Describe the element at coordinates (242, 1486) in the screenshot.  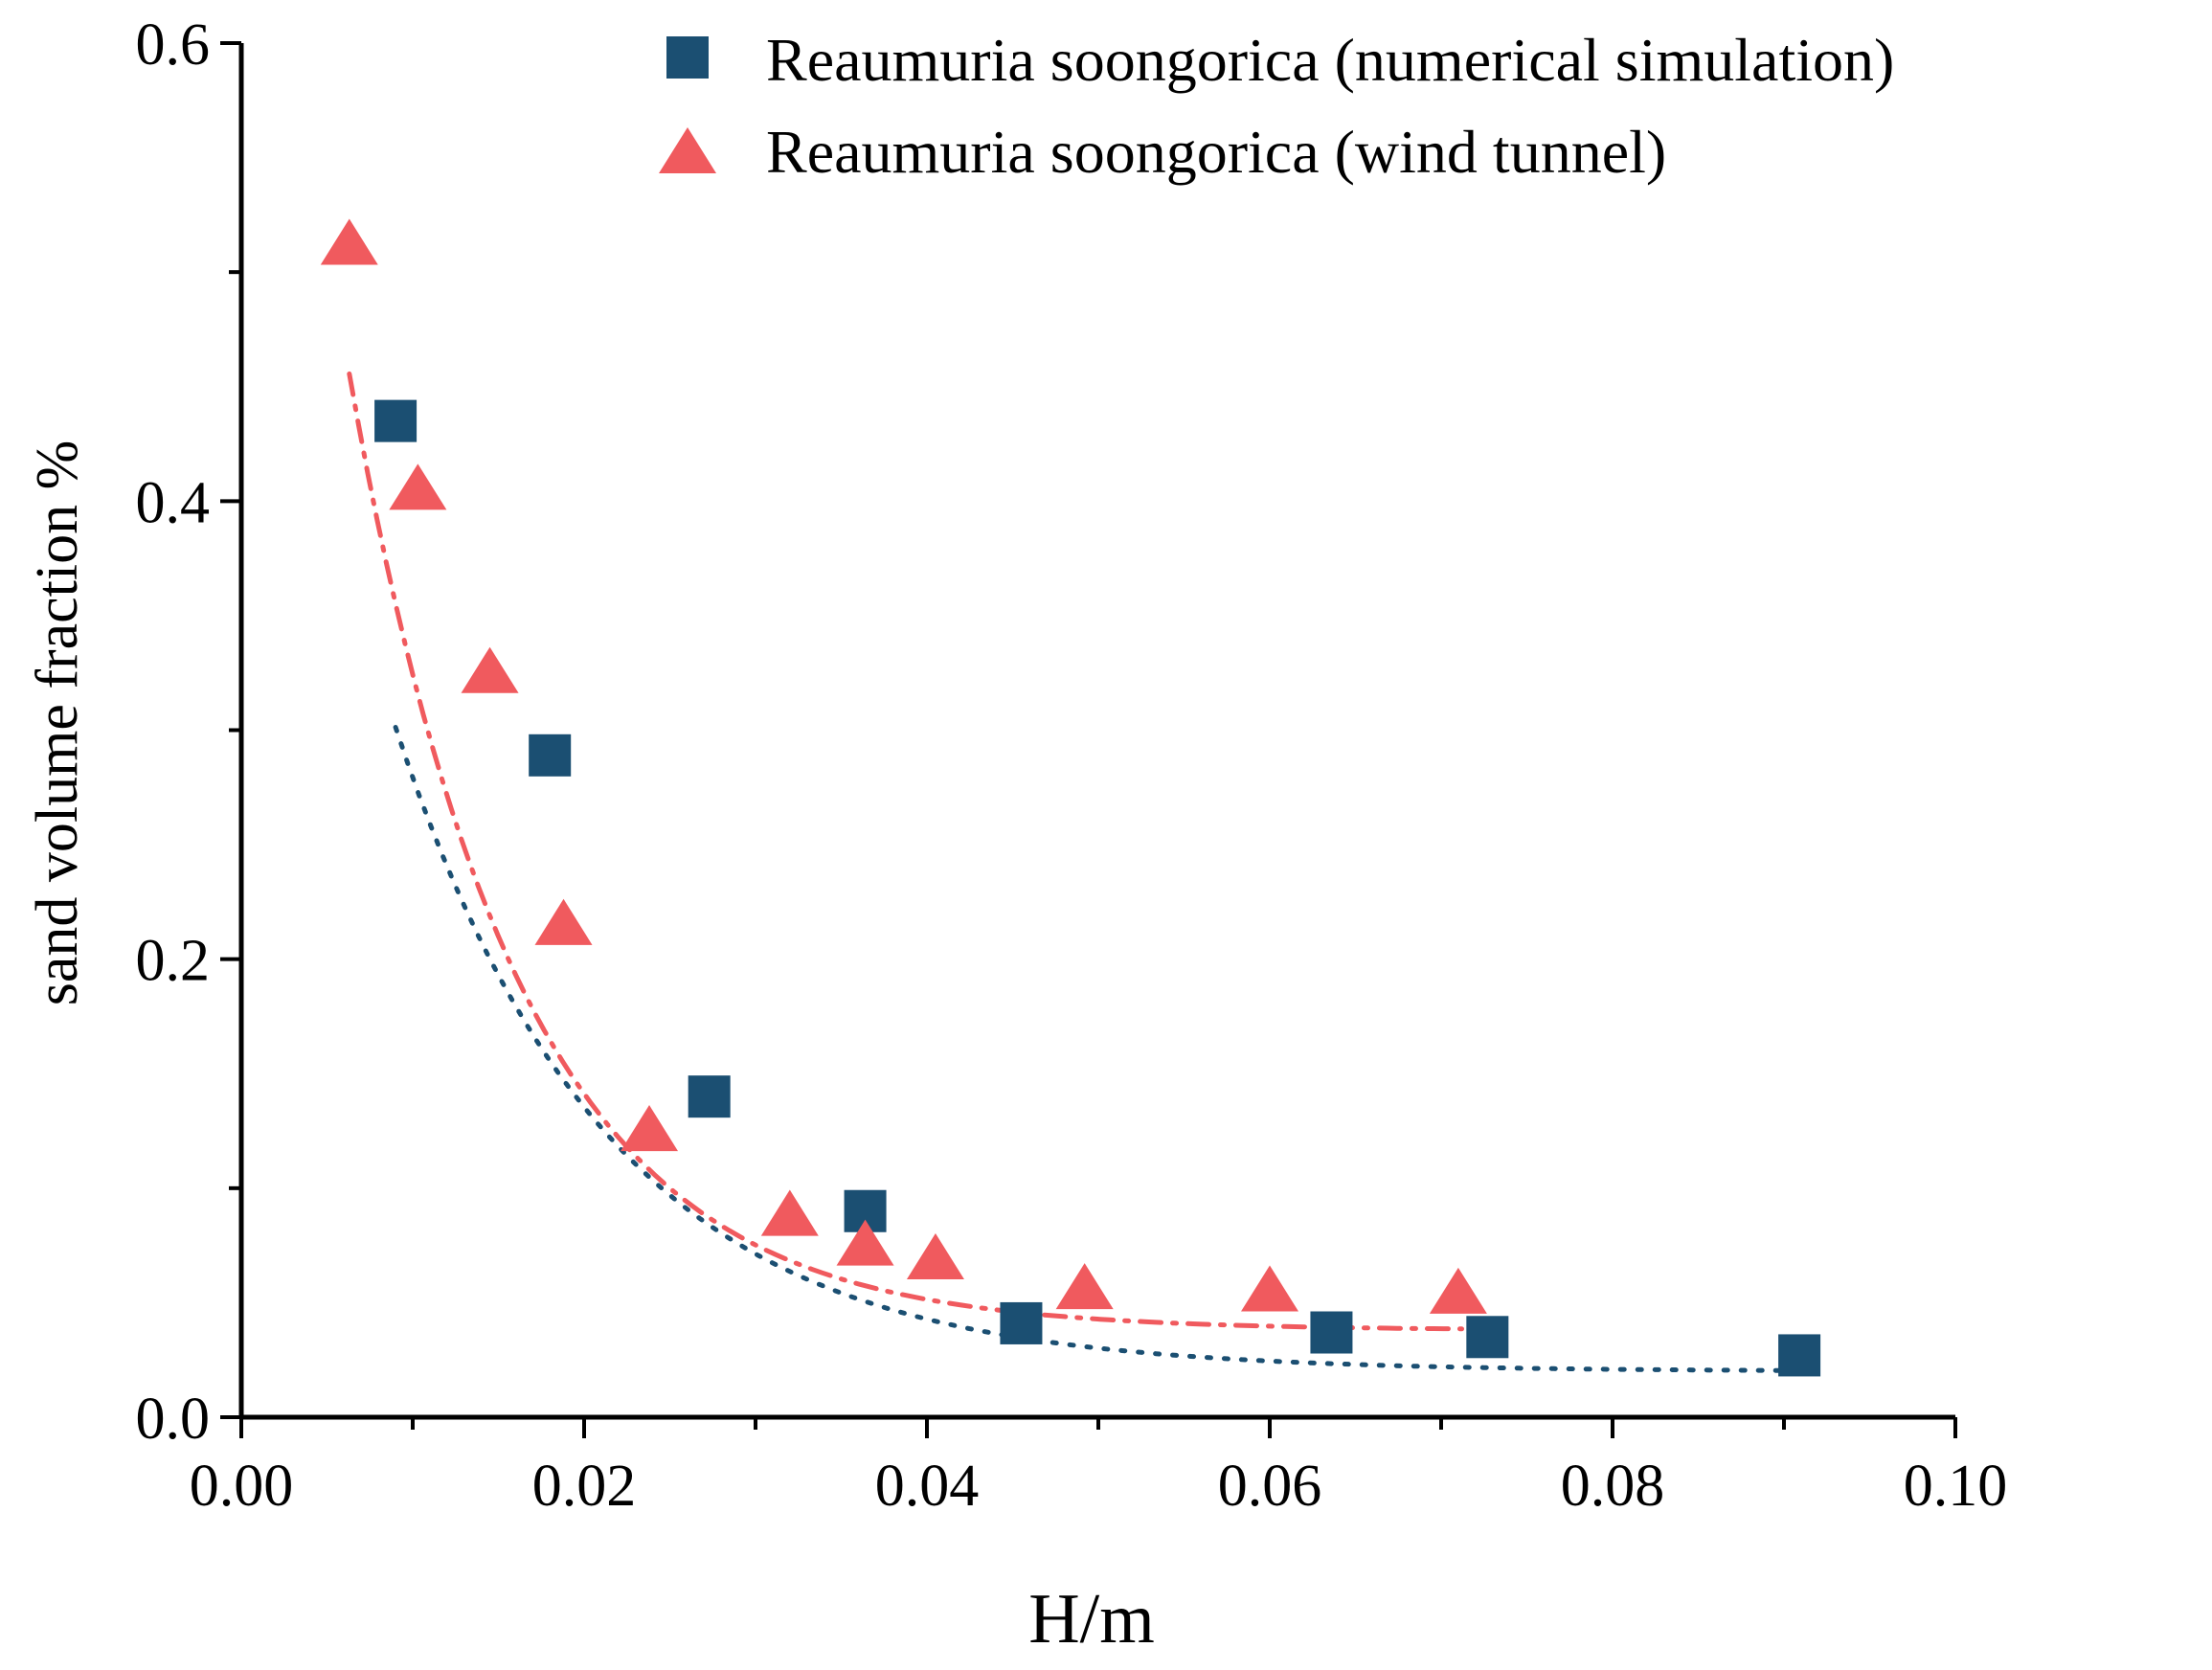
I see `x-tick-label: 0.00` at that location.